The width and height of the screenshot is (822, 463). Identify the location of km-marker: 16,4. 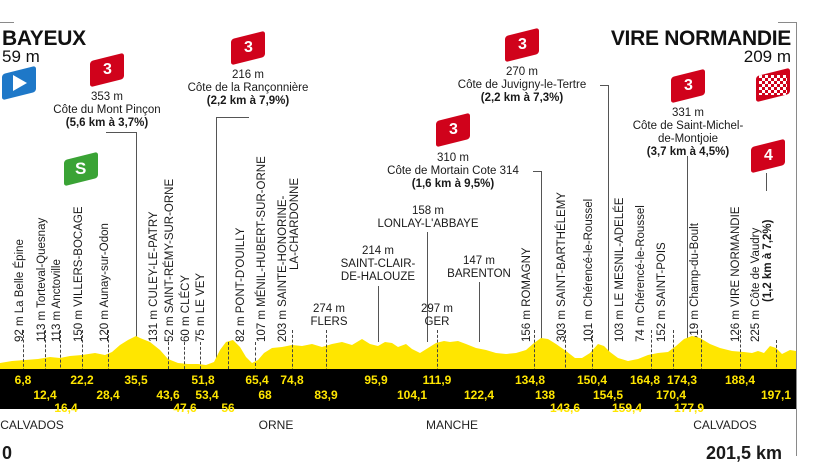
(66, 408).